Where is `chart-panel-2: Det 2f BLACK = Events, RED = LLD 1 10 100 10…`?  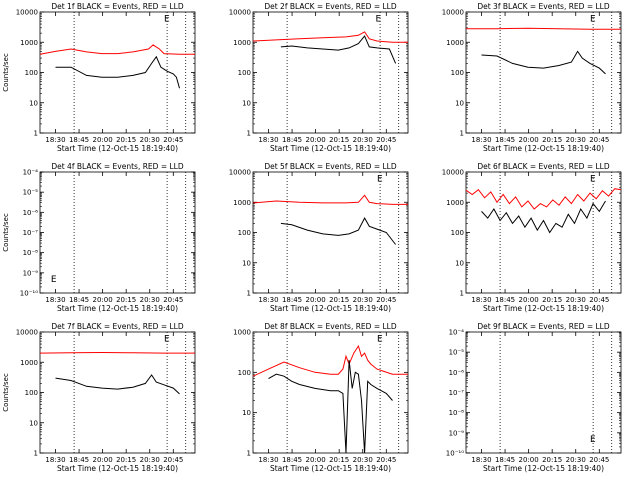 chart-panel-2: Det 2f BLACK = Events, RED = LLD 1 10 100 10… is located at coordinates (319, 77).